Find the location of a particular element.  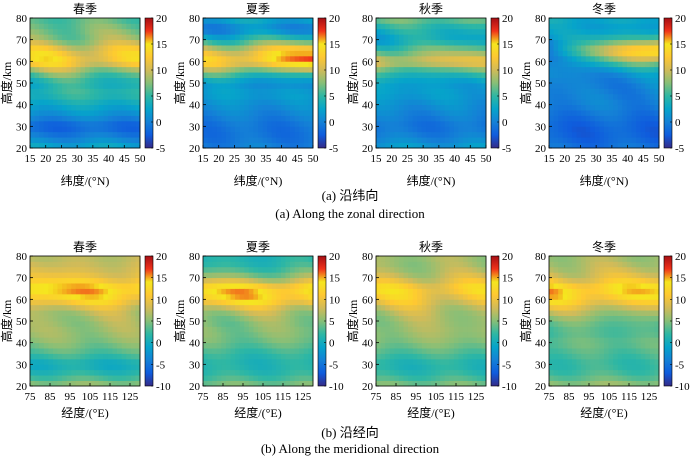

x-tick-label: 35 is located at coordinates (266, 159).